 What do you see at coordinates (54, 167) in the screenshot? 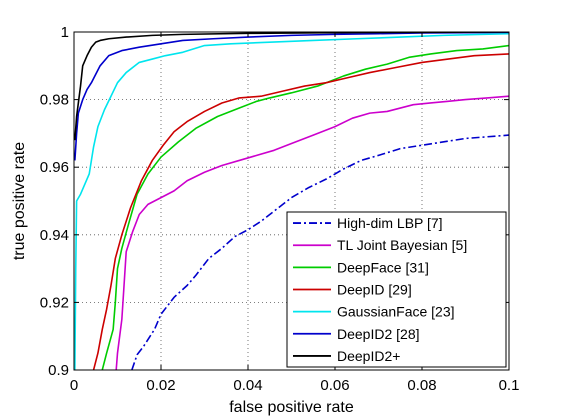
I see `y-tick-label: 0.96` at bounding box center [54, 167].